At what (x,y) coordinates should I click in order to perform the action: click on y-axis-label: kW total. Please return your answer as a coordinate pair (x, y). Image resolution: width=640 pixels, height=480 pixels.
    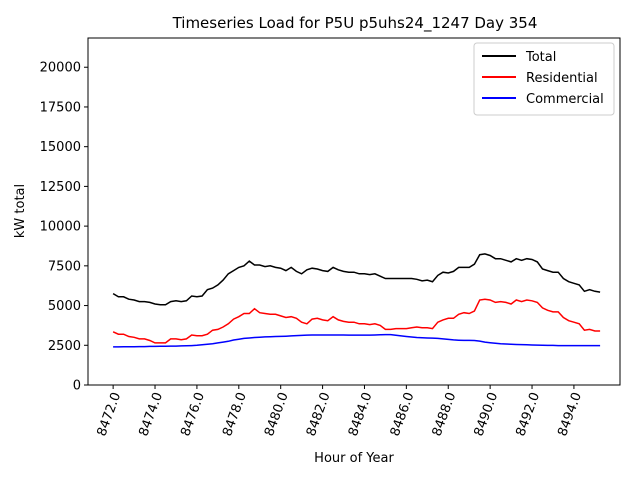
    Looking at the image, I should click on (20, 211).